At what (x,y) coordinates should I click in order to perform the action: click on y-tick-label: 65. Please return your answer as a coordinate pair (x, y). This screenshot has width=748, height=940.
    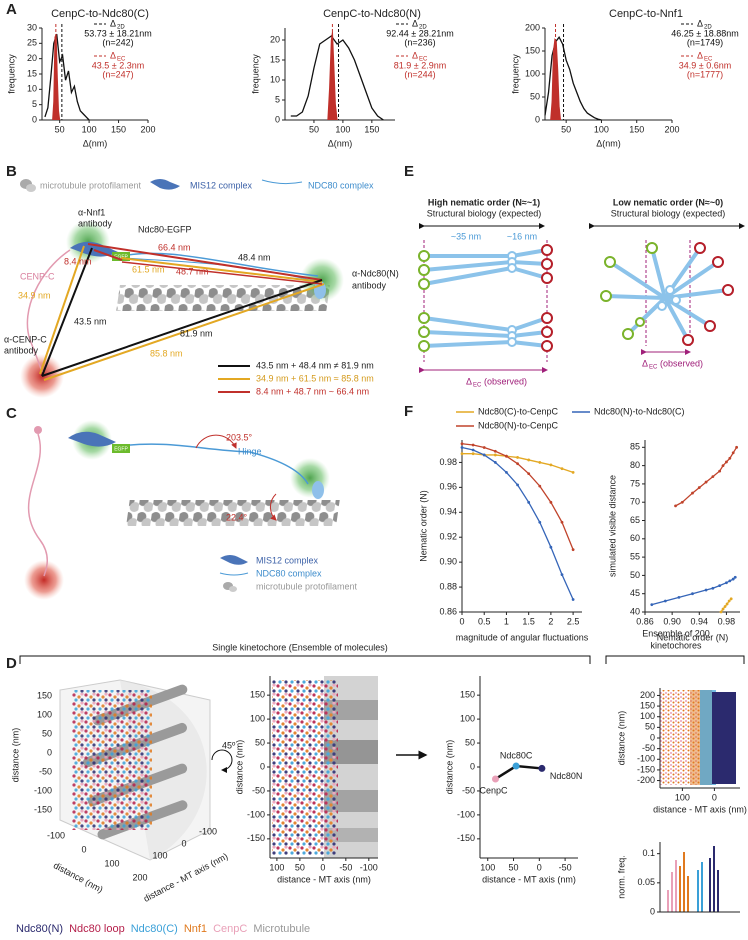
    Looking at the image, I should click on (635, 520).